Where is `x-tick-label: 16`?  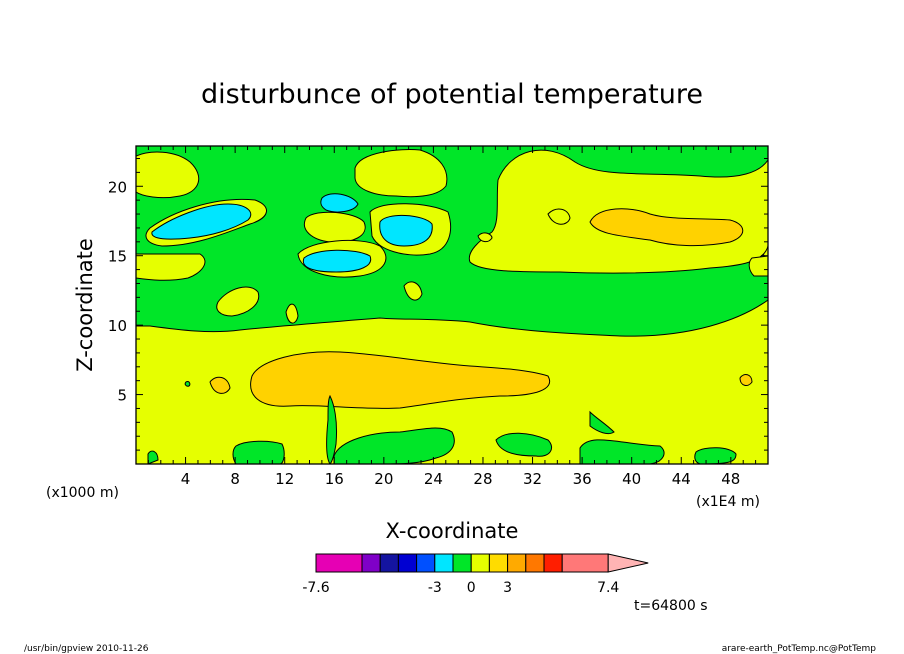 x-tick-label: 16 is located at coordinates (334, 479).